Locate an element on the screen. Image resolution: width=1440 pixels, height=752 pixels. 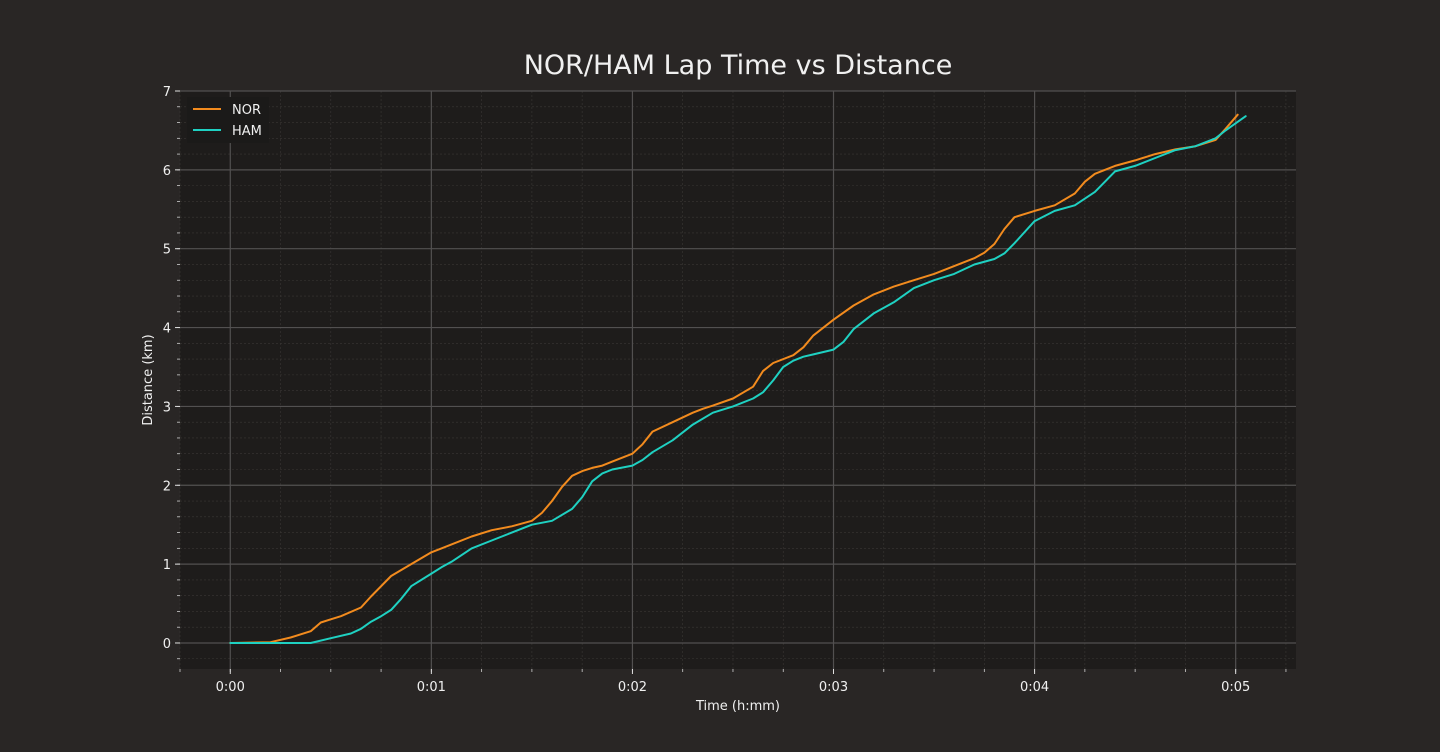
x-axis-label: Time (h:mm) is located at coordinates (737, 706).